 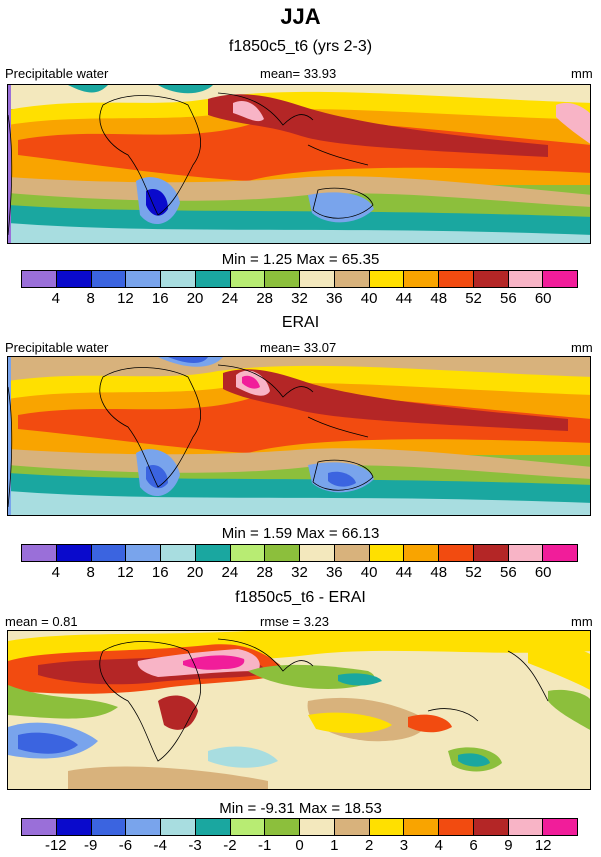 What do you see at coordinates (473, 845) in the screenshot?
I see `colorbar-tick: 6` at bounding box center [473, 845].